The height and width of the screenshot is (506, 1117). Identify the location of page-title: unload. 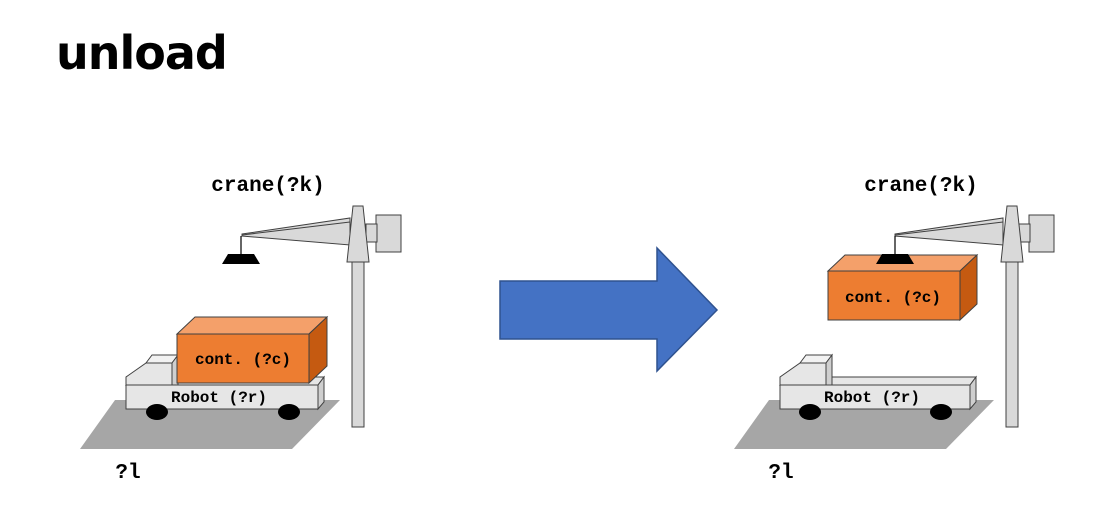
(142, 53).